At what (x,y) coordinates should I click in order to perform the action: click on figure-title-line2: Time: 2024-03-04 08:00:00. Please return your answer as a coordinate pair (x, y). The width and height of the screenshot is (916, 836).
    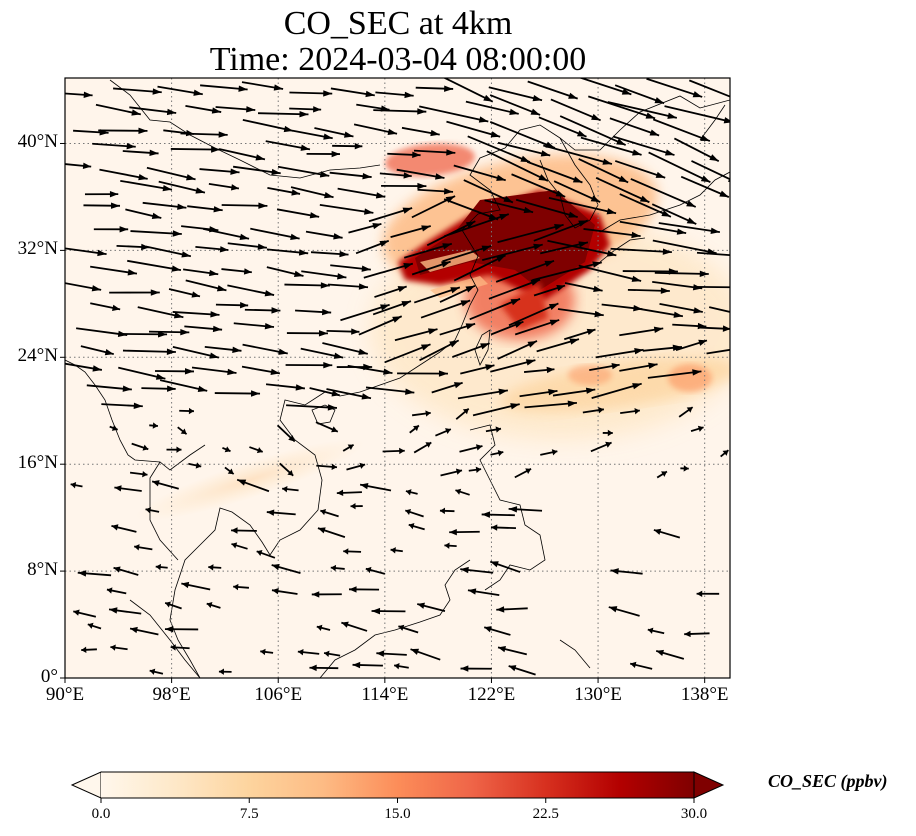
    Looking at the image, I should click on (398, 59).